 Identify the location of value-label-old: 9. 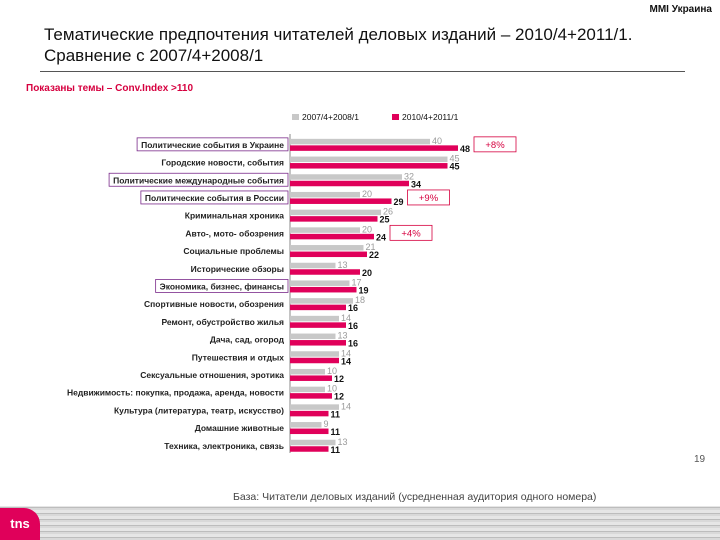
(326, 424).